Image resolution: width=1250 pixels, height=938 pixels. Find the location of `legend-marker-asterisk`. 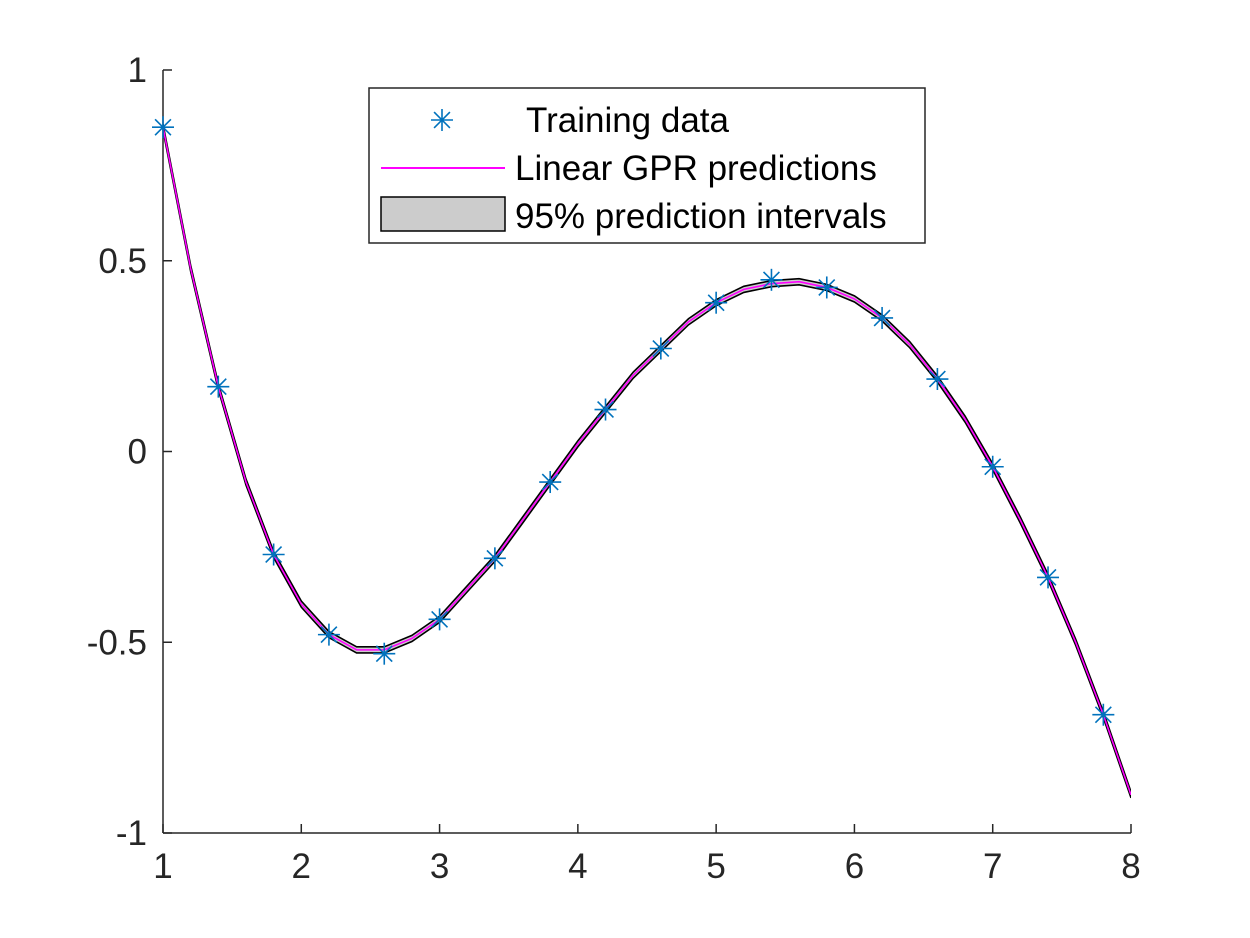

legend-marker-asterisk is located at coordinates (442, 120).